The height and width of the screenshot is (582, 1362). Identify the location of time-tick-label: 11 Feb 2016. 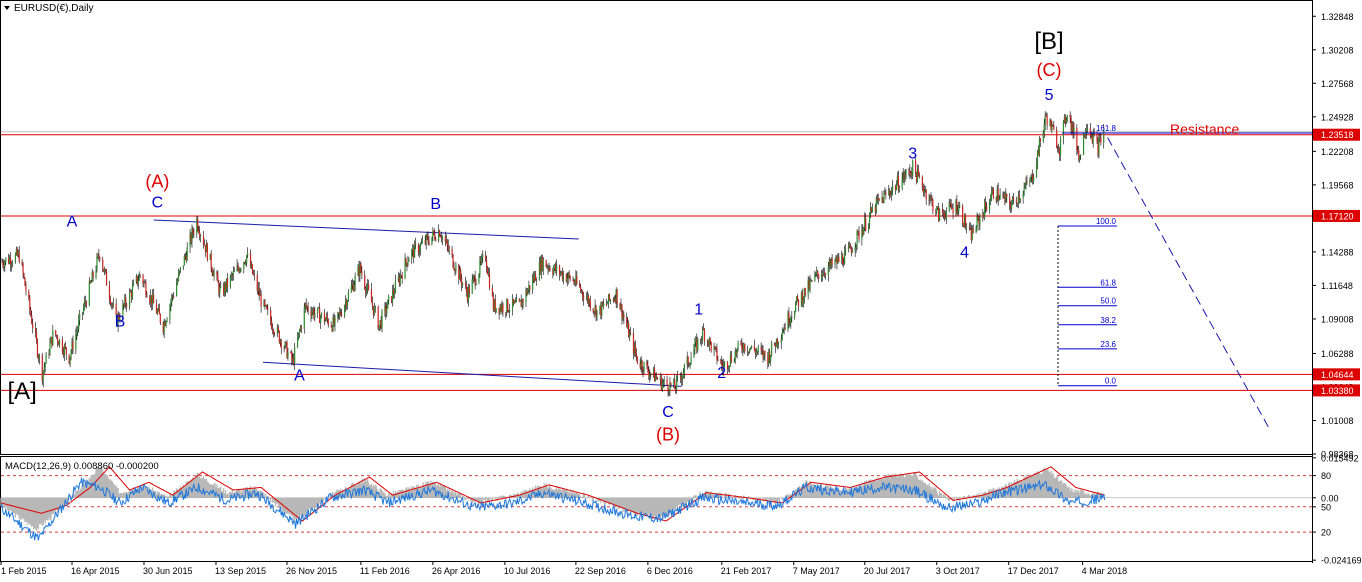
(385, 571).